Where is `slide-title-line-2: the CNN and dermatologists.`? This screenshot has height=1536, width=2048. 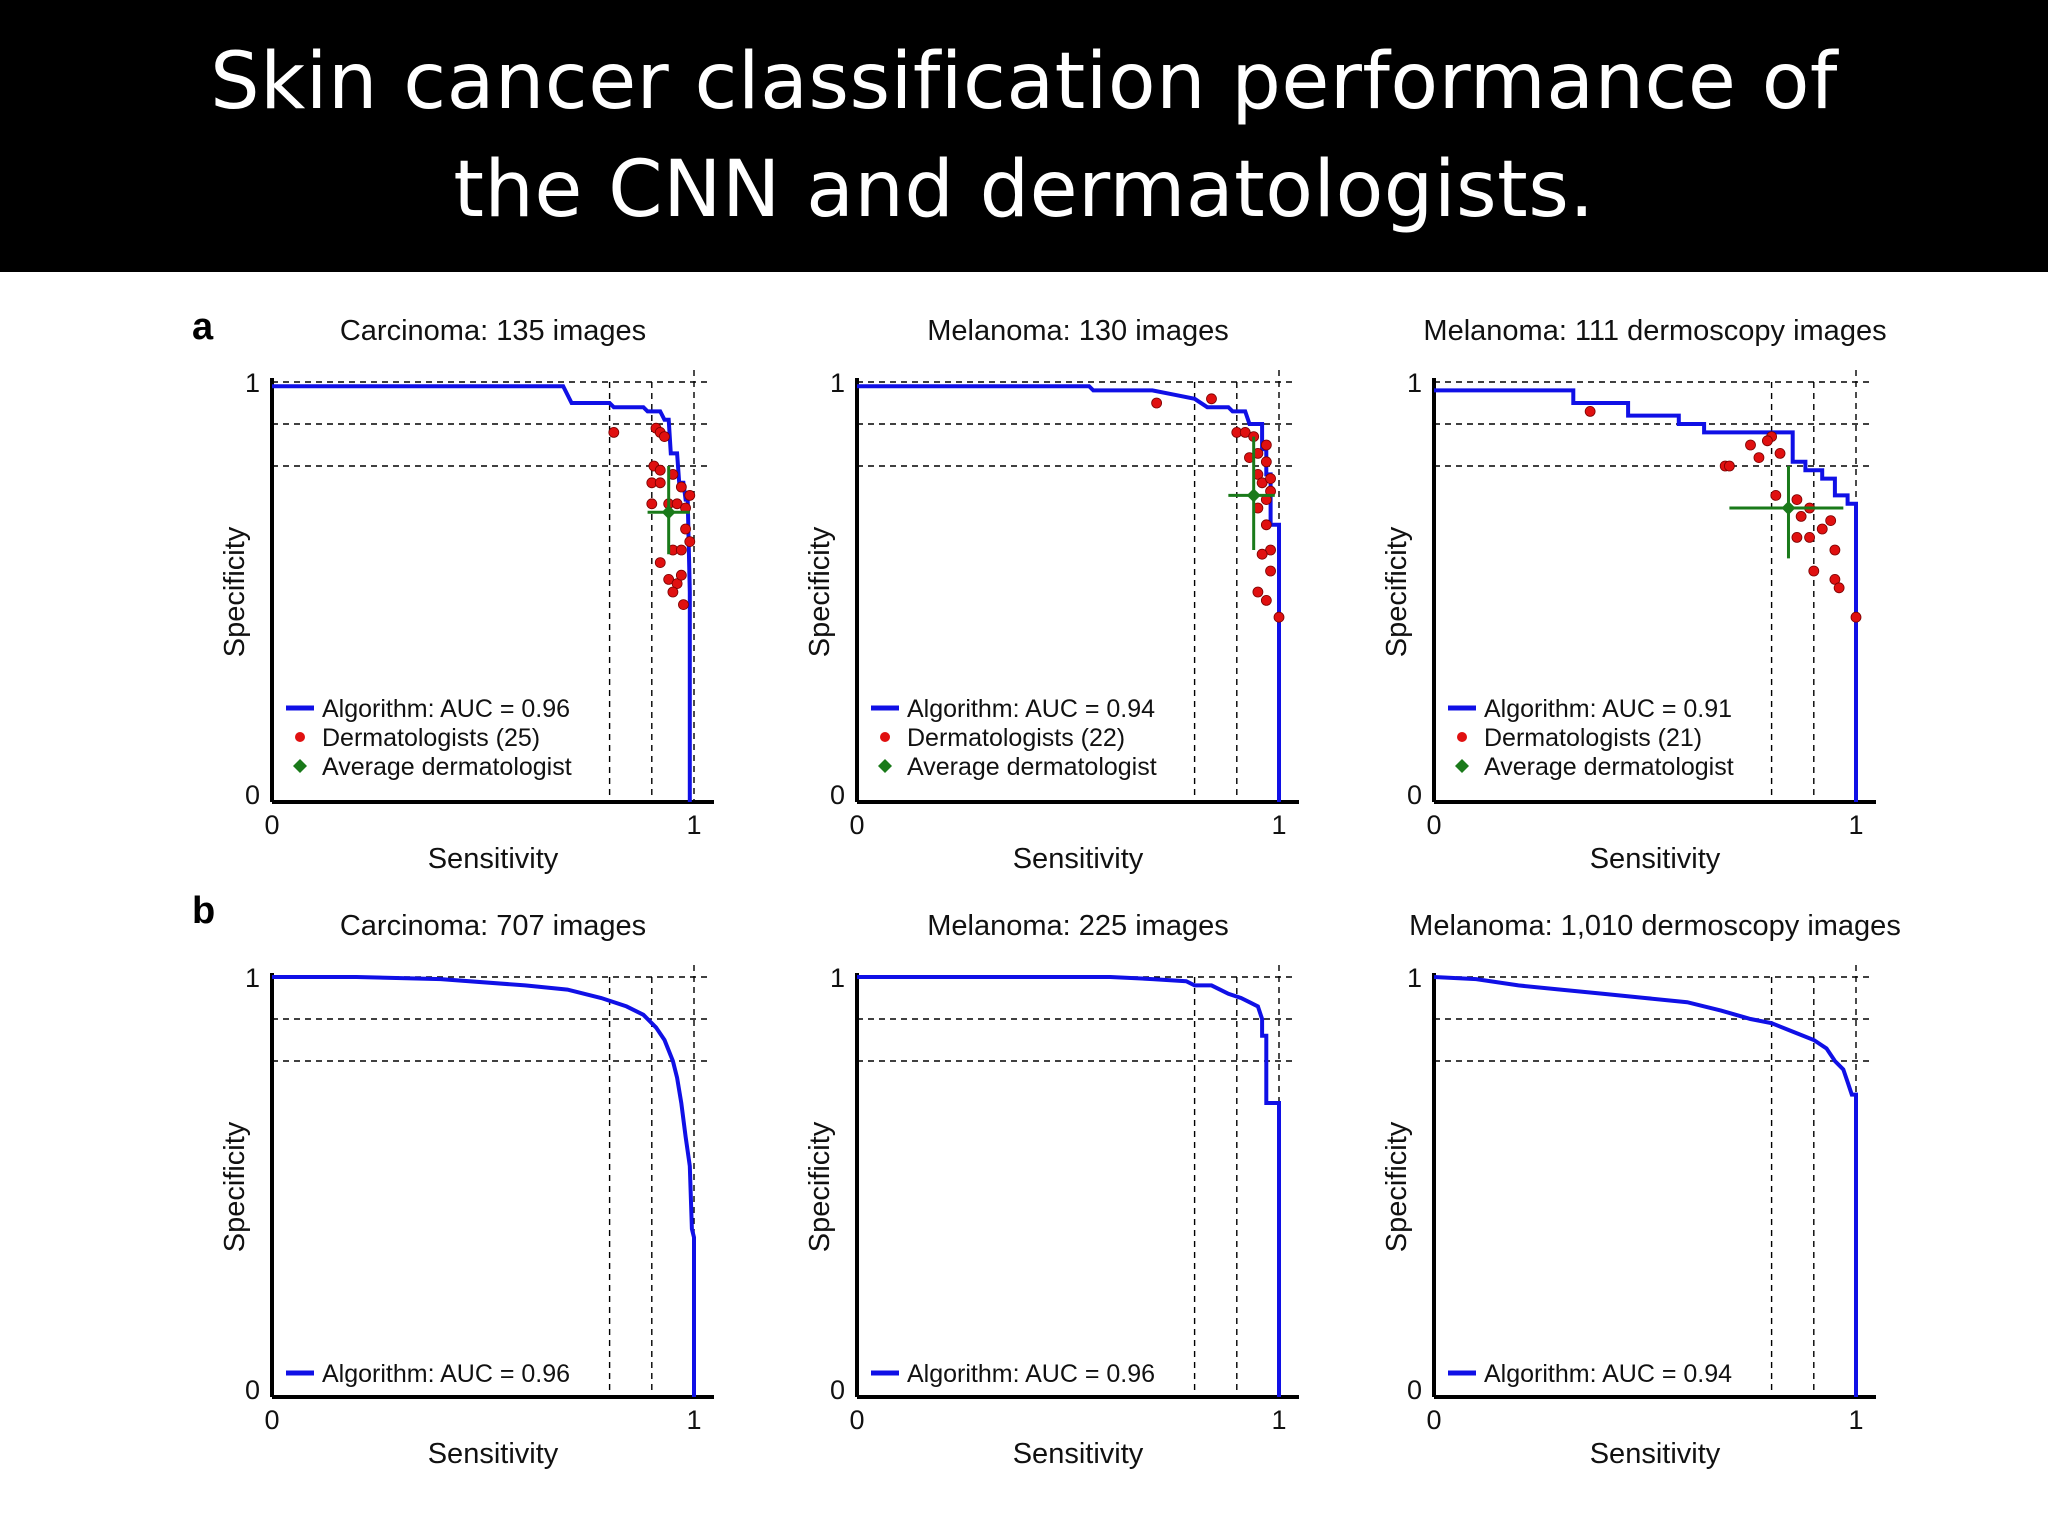
slide-title-line-2: the CNN and dermatologists. is located at coordinates (1024, 190).